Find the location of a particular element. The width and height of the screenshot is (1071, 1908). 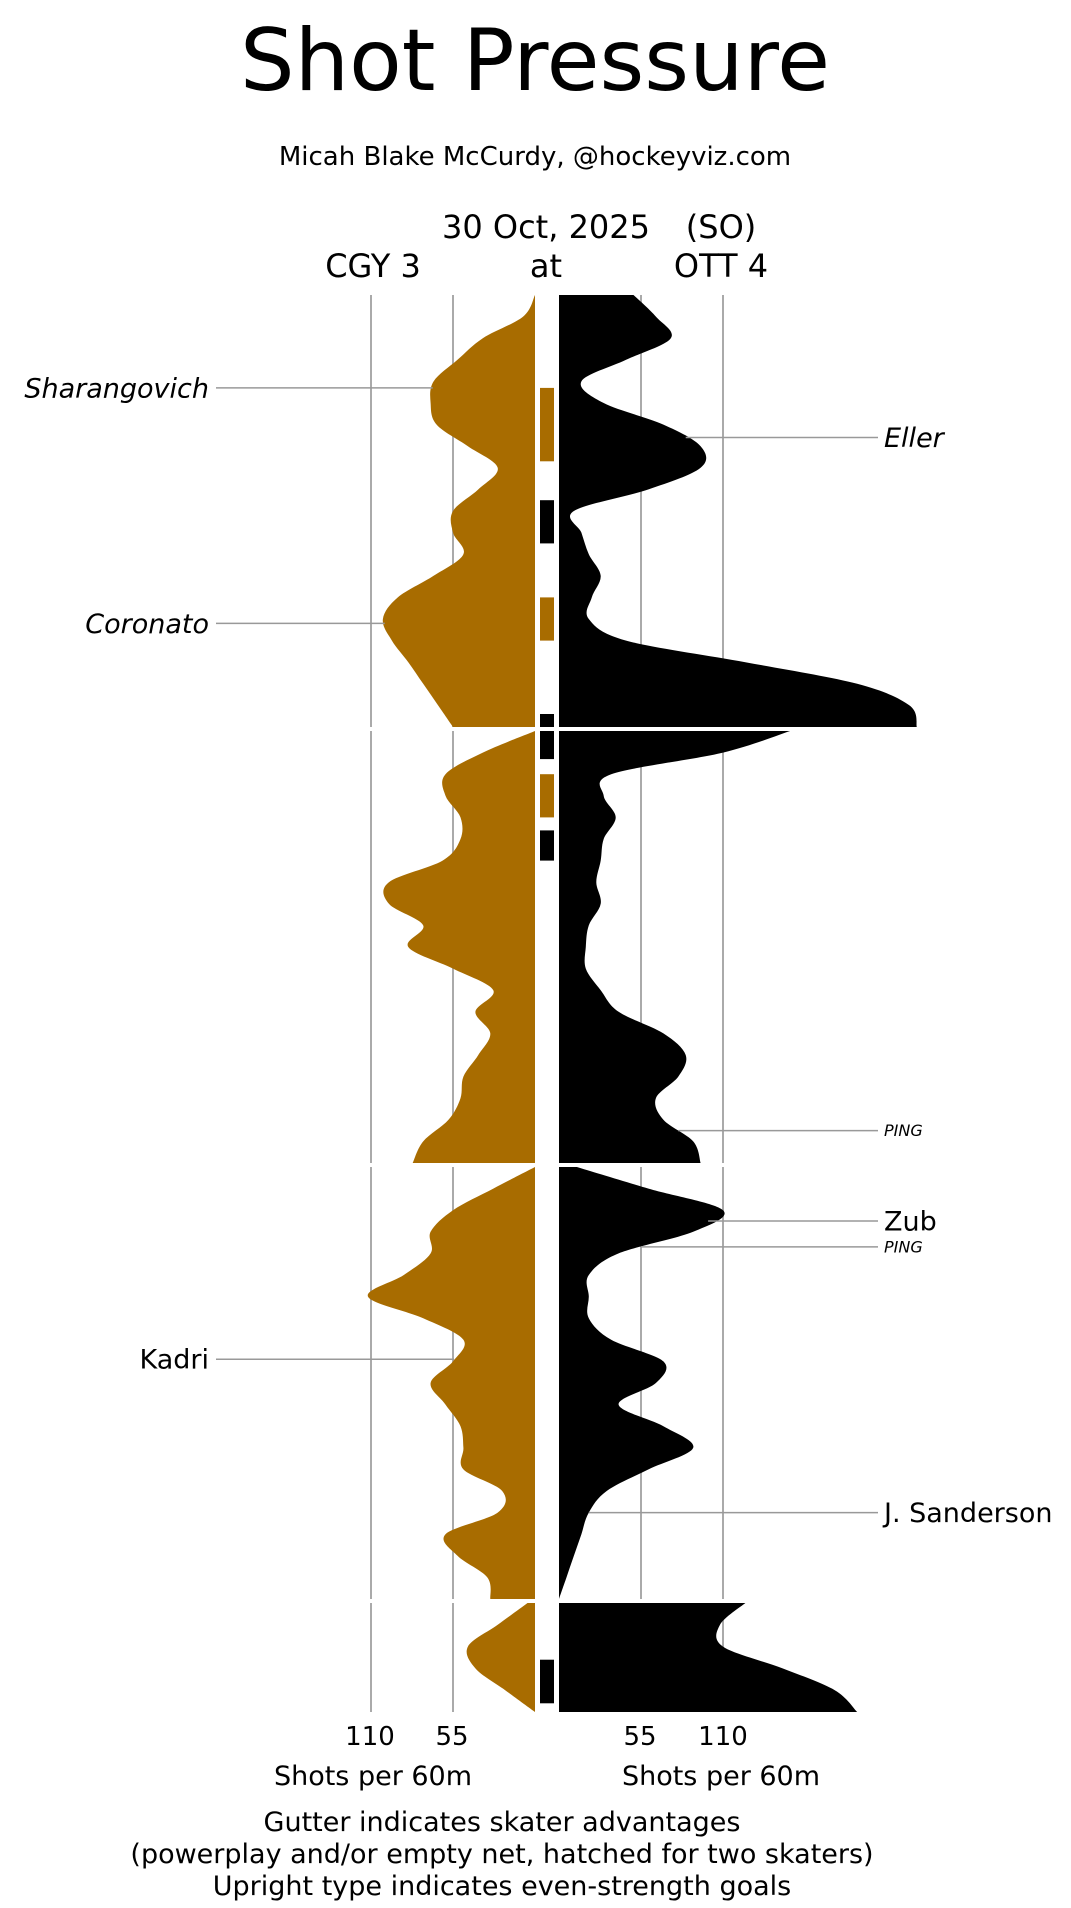

player-label-eller: Eller is located at coordinates (915, 438).